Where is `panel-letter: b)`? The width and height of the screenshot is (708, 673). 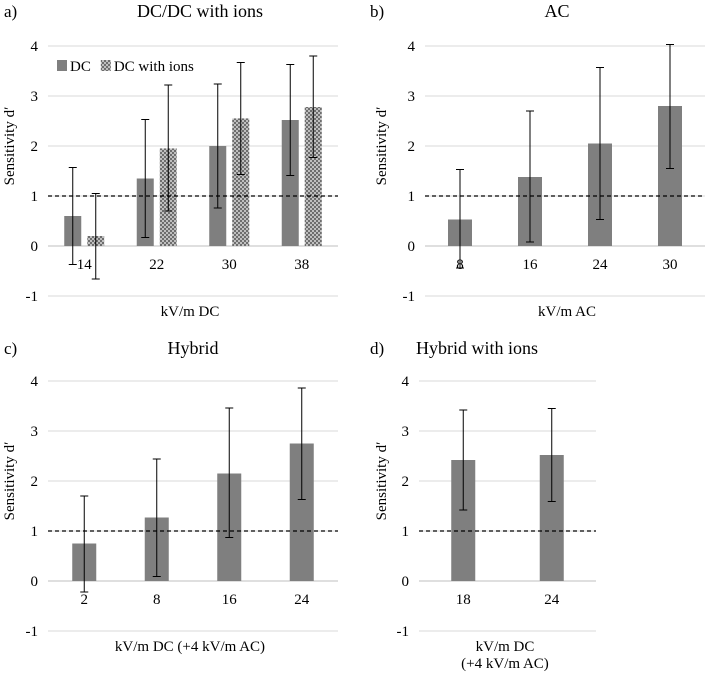
panel-letter: b) is located at coordinates (377, 11).